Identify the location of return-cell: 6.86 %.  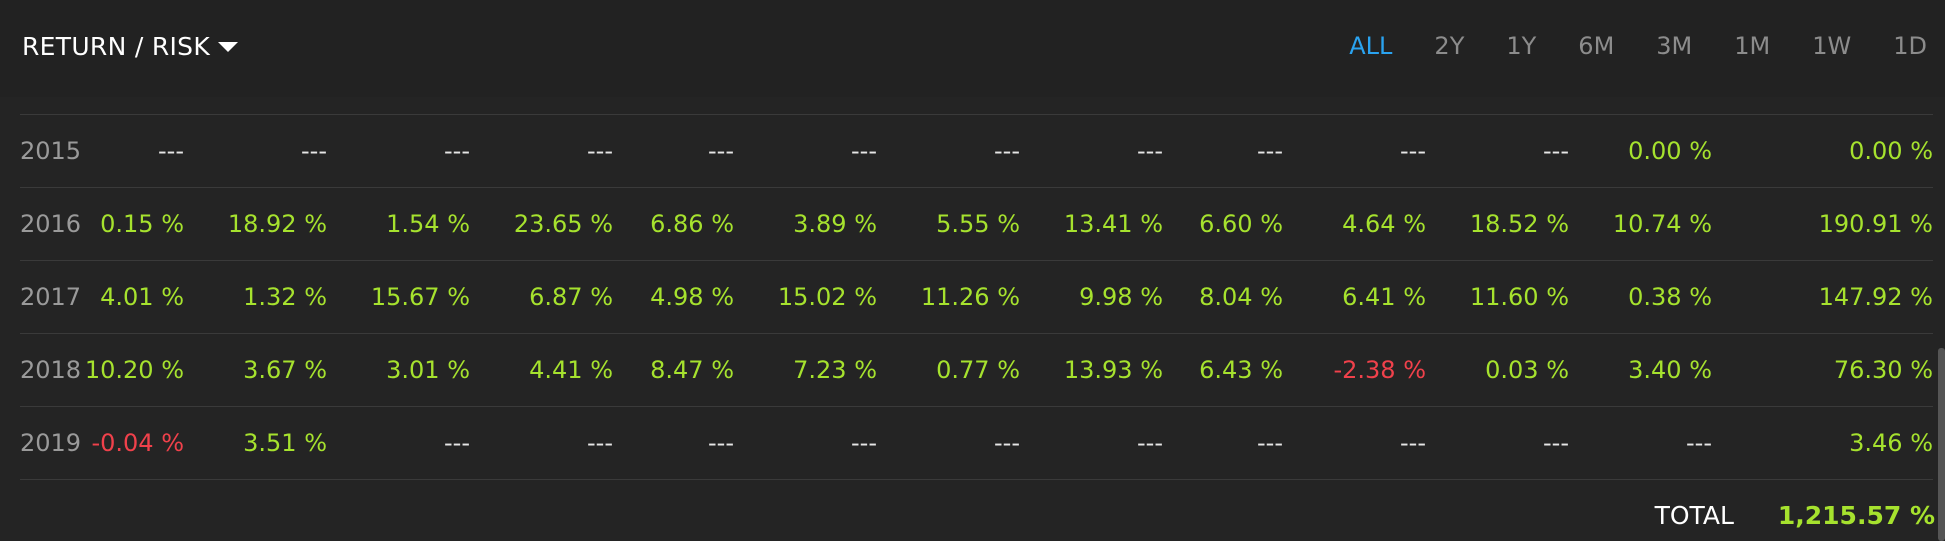
(692, 224).